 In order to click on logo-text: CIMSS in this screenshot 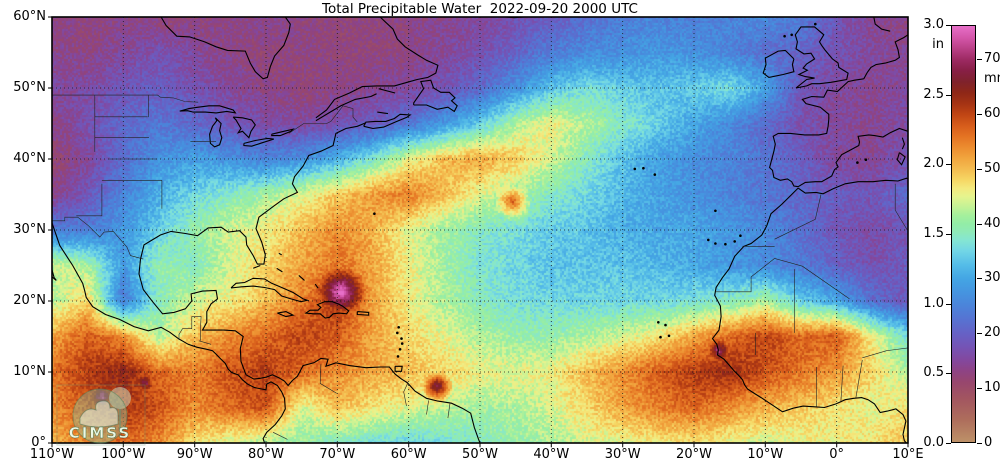, I will do `click(100, 433)`.